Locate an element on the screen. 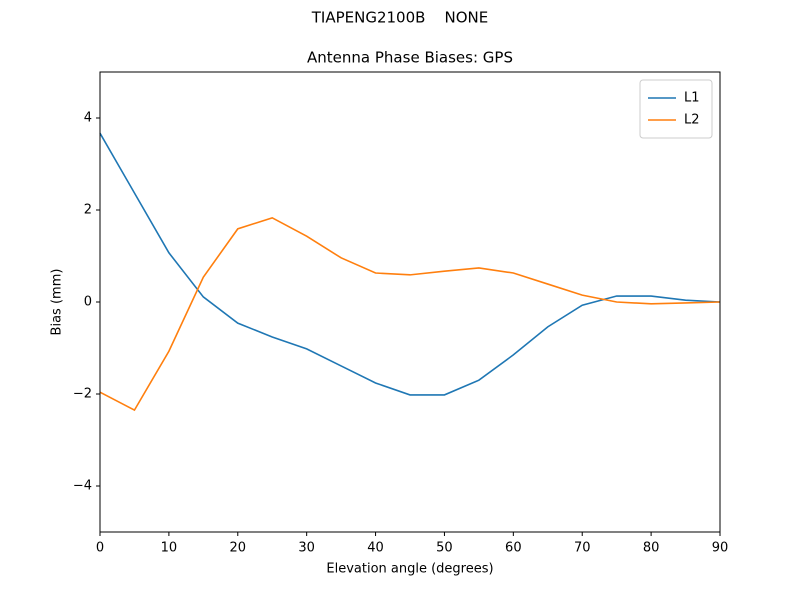 This screenshot has height=600, width=800. y-tick-label: 2 is located at coordinates (88, 210).